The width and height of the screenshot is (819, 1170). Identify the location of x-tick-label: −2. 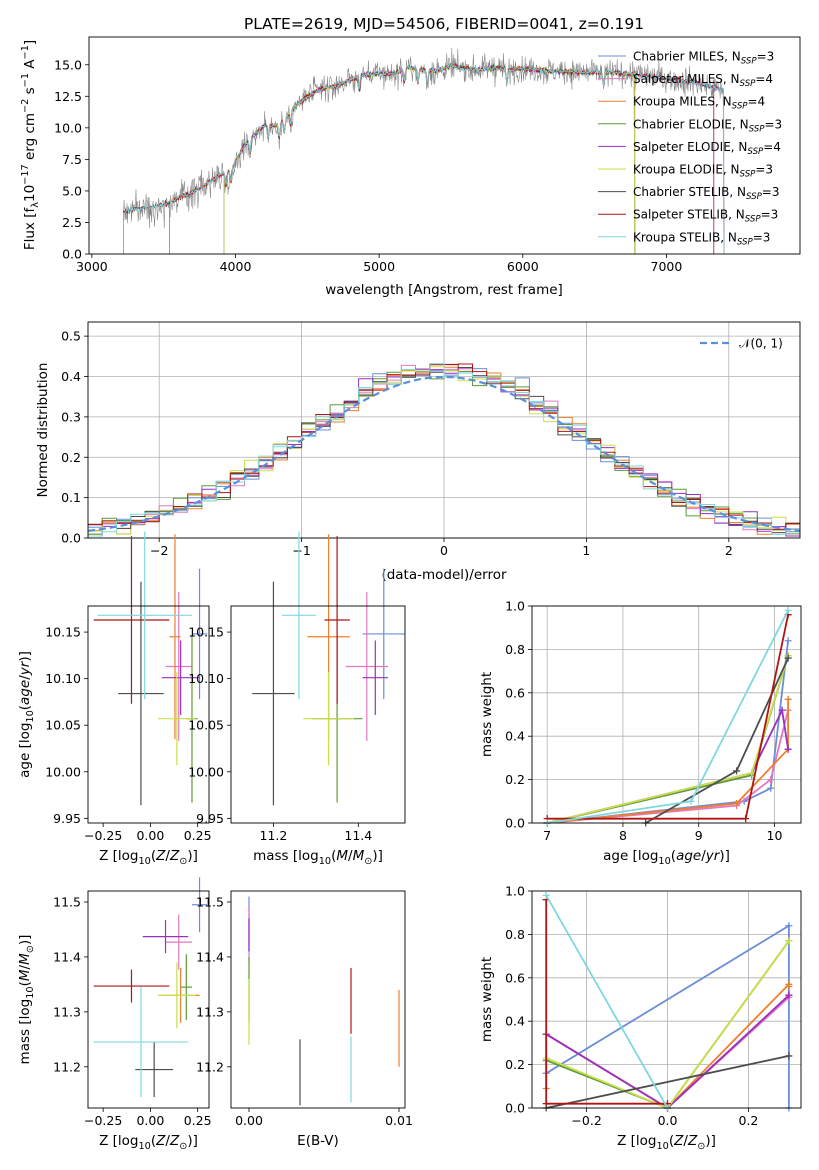
(159, 550).